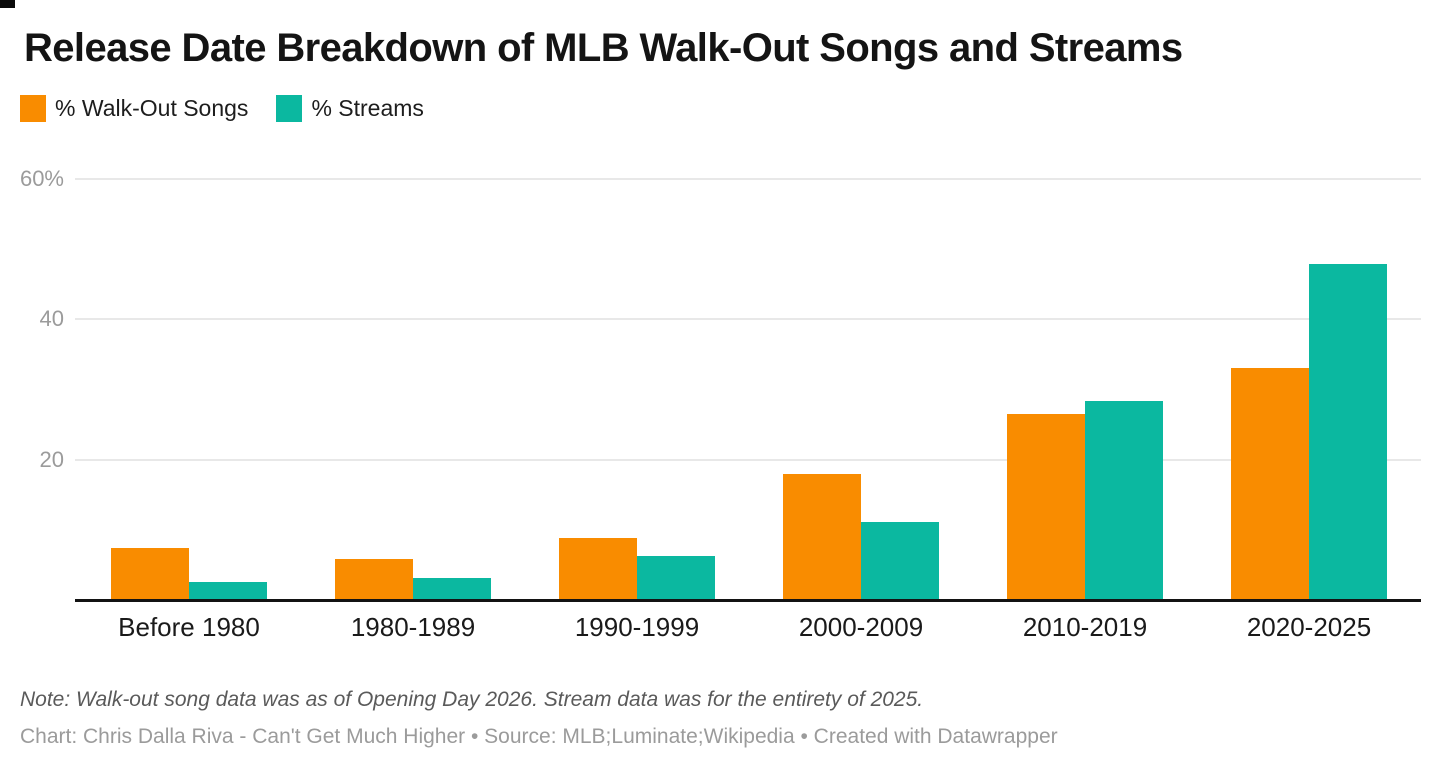 This screenshot has width=1440, height=770. Describe the element at coordinates (413, 627) in the screenshot. I see `x-axis-label-1980-1989: 1980-1989` at that location.